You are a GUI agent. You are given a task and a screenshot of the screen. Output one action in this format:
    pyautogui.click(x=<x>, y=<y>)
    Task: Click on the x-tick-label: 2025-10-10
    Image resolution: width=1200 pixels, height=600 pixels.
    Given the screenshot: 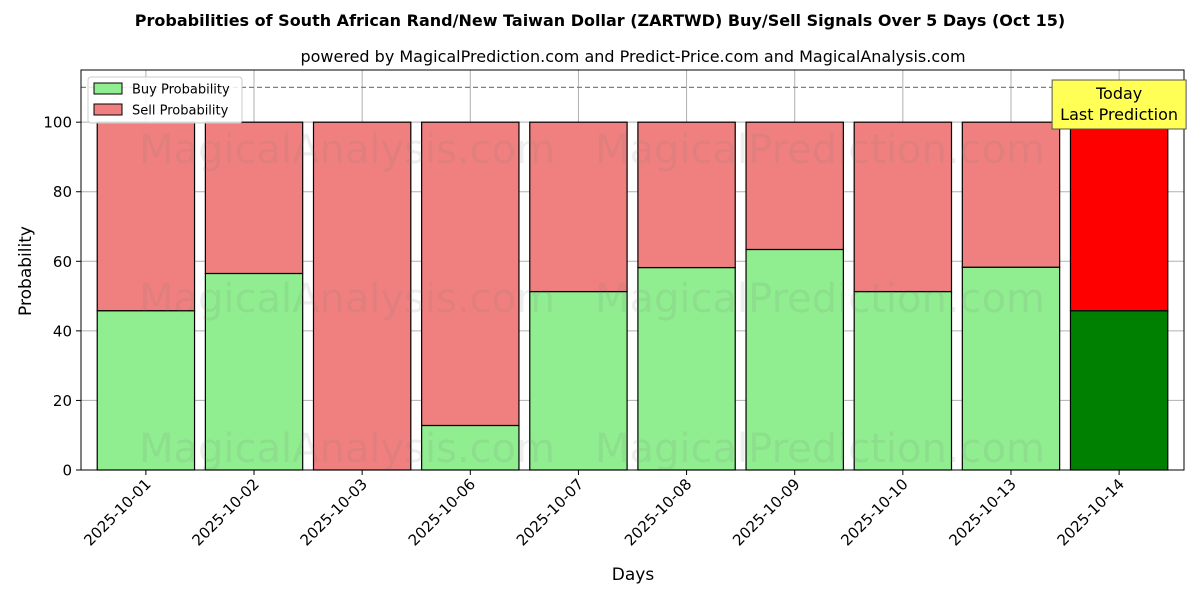 What is the action you would take?
    pyautogui.click(x=874, y=512)
    